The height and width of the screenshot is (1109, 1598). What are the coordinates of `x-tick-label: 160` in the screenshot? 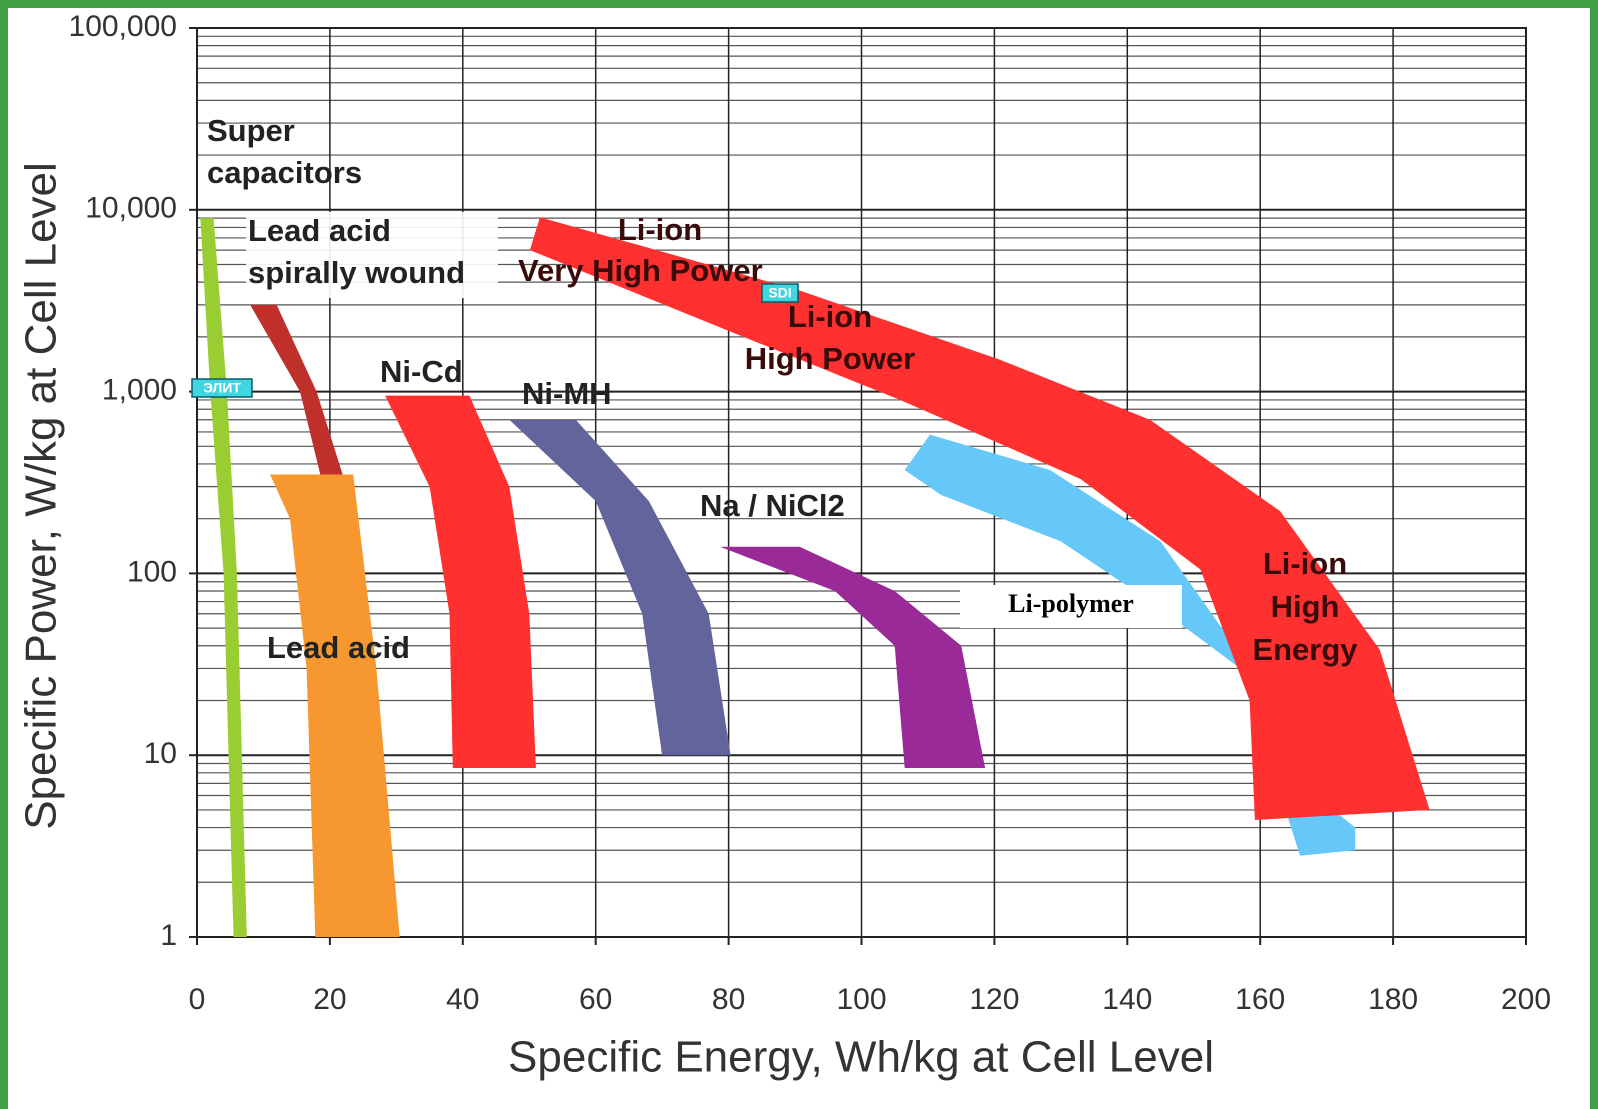 It's located at (1260, 999).